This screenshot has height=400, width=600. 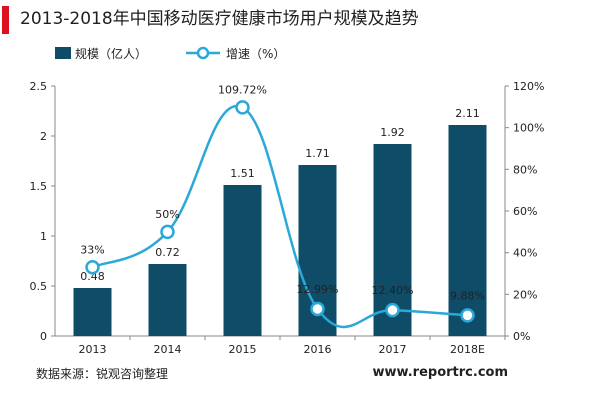 I want to click on bar-value-label: 0.72, so click(x=167, y=252).